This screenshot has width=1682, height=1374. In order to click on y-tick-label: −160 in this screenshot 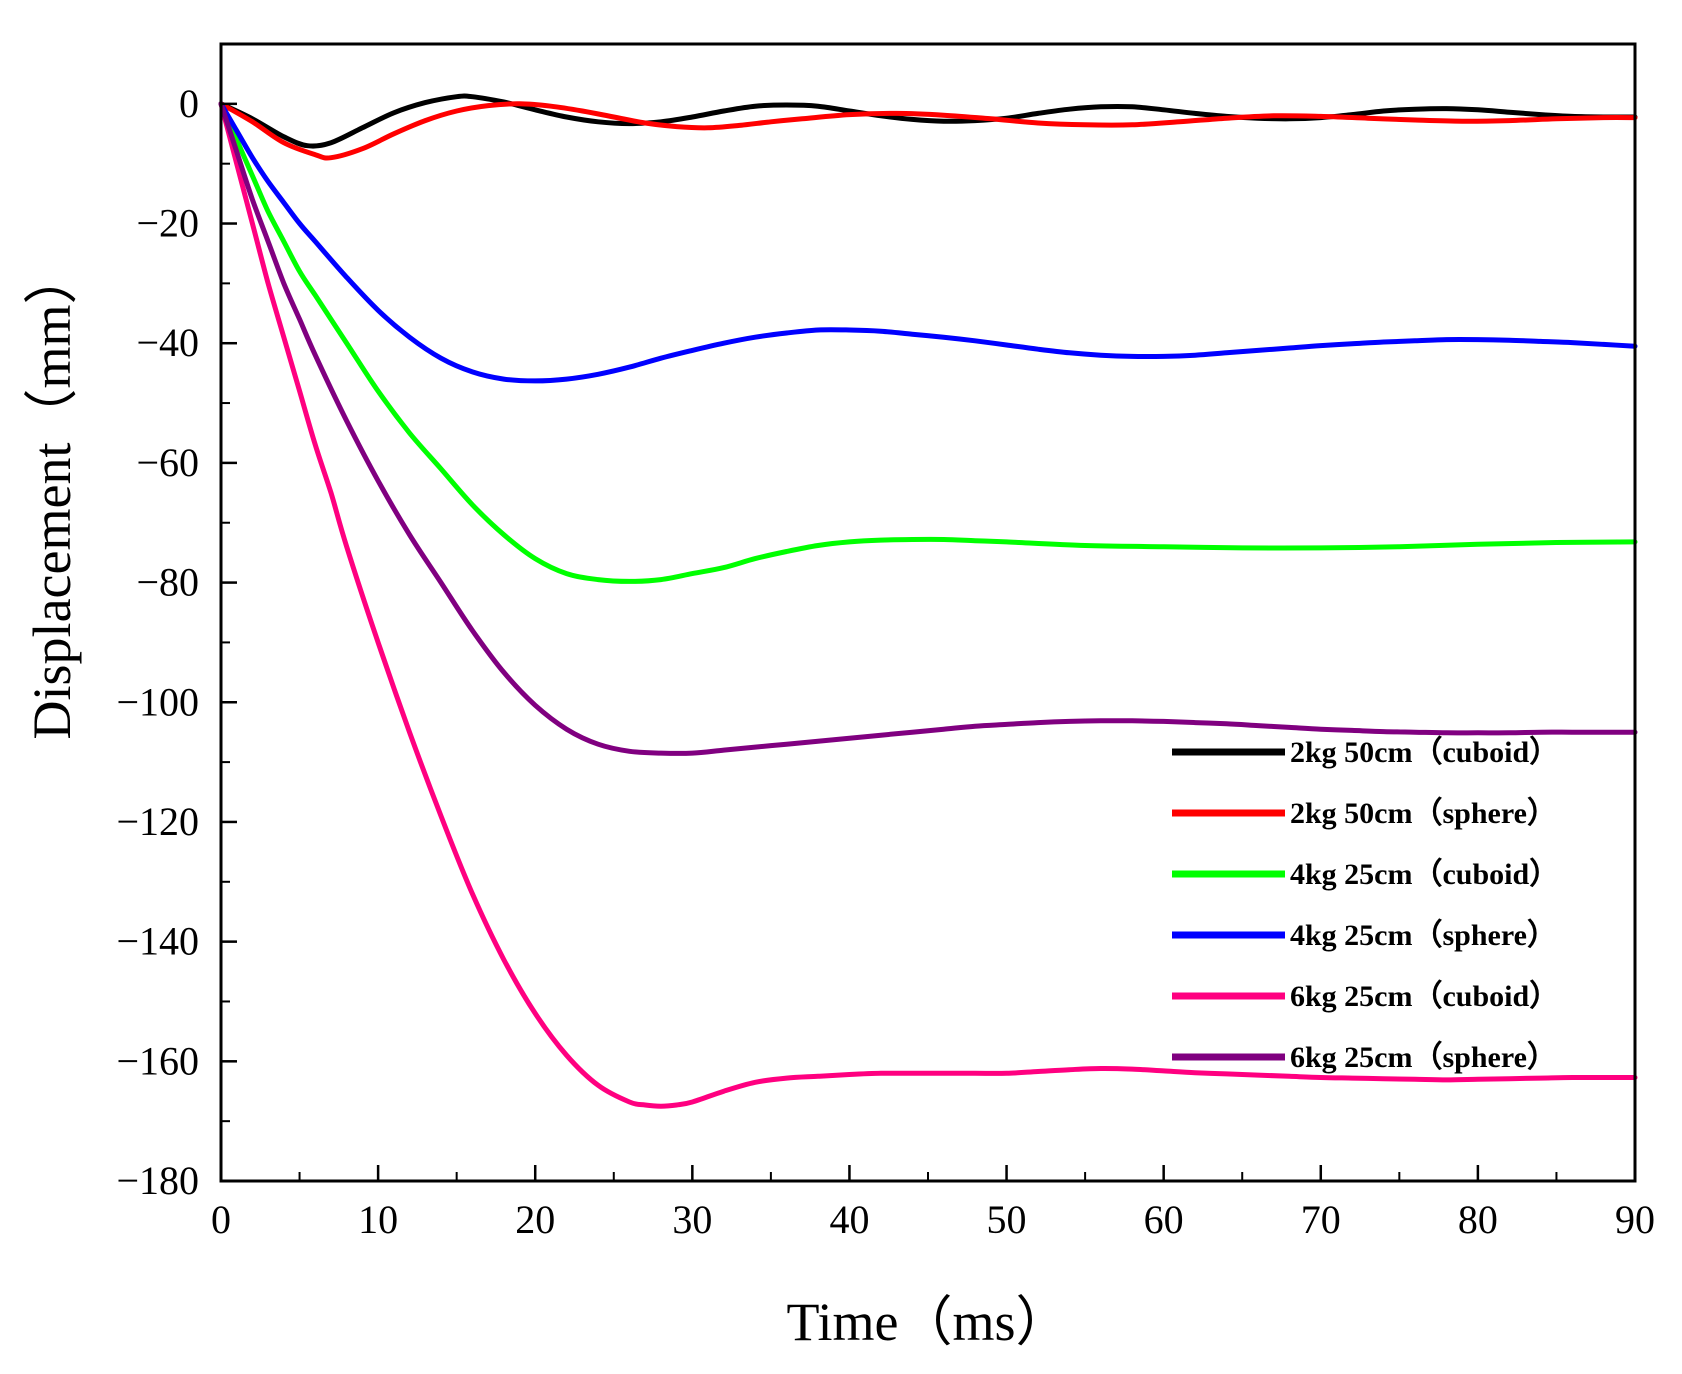, I will do `click(157, 1060)`.